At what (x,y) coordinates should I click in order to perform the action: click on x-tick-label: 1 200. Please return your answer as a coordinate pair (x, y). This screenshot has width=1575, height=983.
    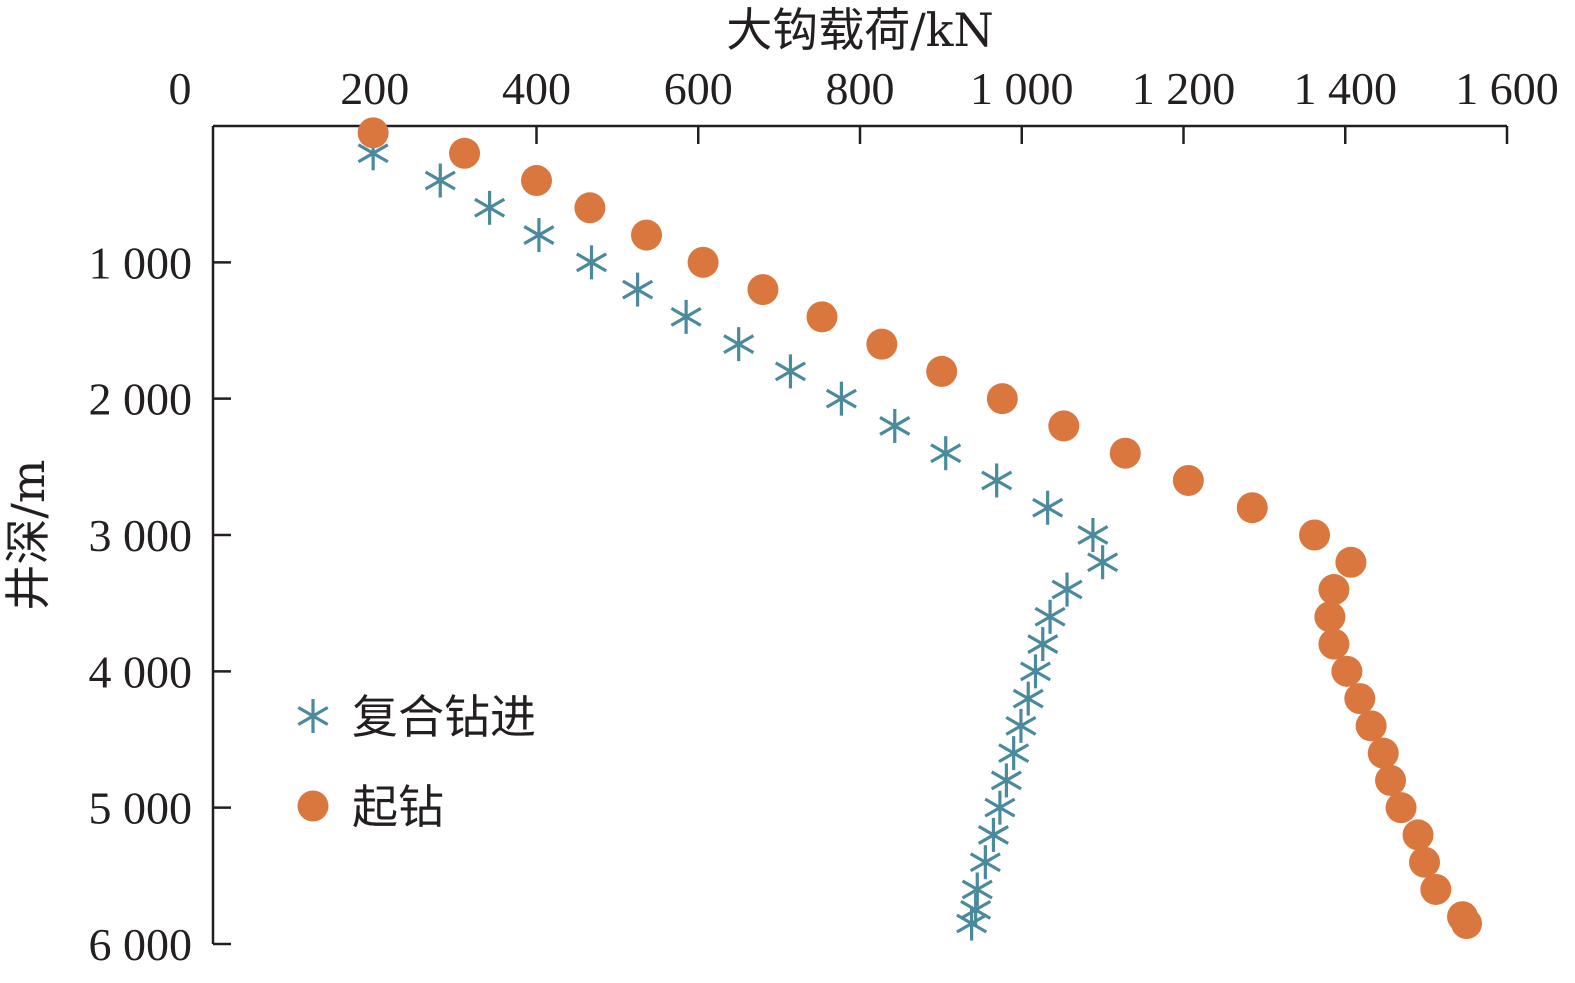
    Looking at the image, I should click on (1184, 88).